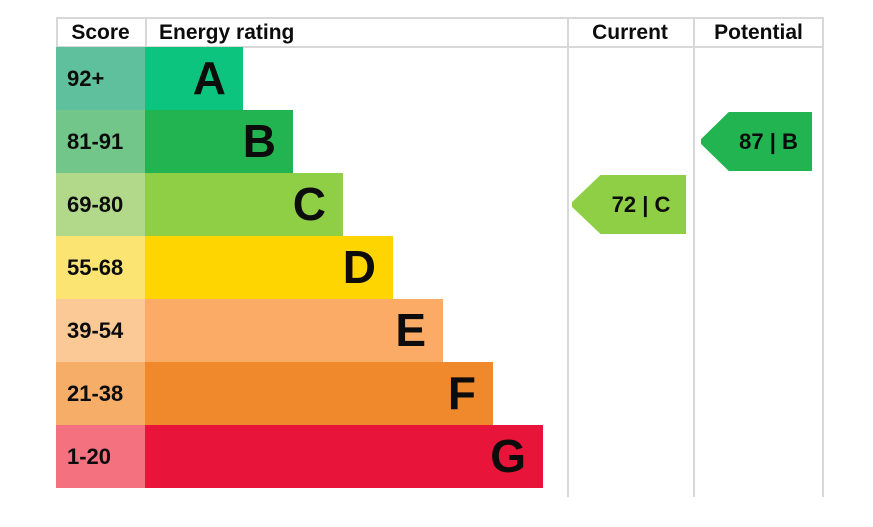 The width and height of the screenshot is (873, 527). Describe the element at coordinates (311, 78) in the screenshot. I see `band-row-a: 92+ A` at that location.